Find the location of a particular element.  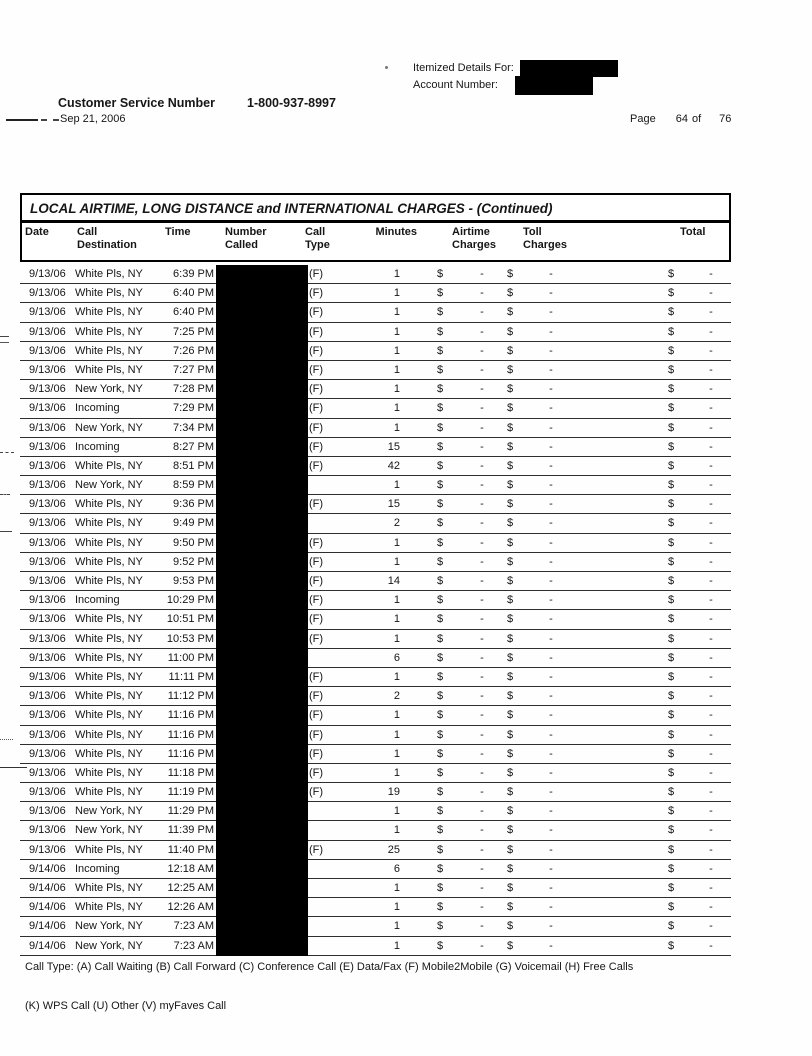

table-row: 9/13/06 White Pls, NY 11:00 PM 6 $ - $ - $ - is located at coordinates (375, 658).